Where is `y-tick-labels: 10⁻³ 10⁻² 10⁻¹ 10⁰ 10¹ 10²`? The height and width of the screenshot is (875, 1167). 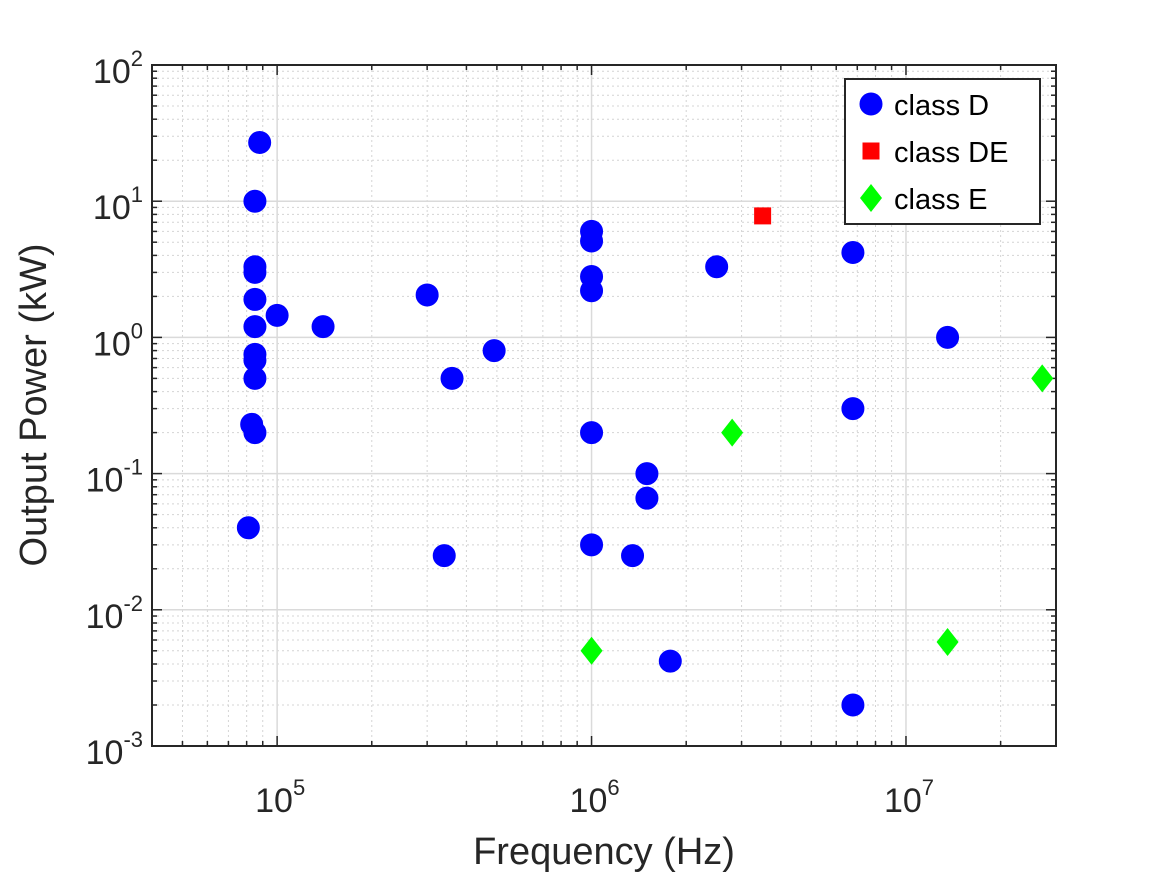
y-tick-labels: 10⁻³ 10⁻² 10⁻¹ 10⁰ 10¹ 10² is located at coordinates (114, 409).